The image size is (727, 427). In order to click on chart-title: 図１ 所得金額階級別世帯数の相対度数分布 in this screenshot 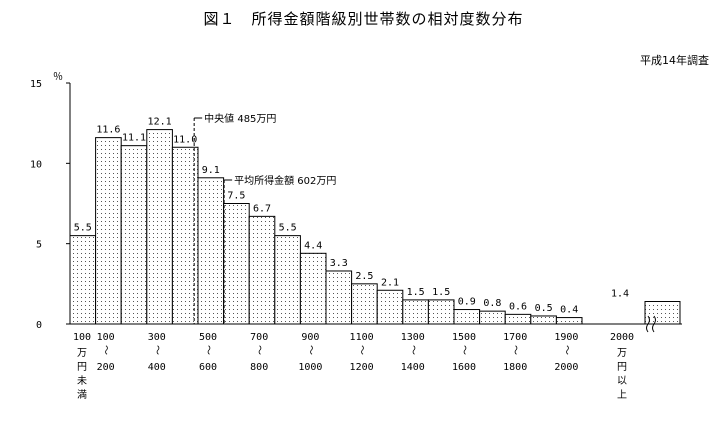, I will do `click(363, 19)`.